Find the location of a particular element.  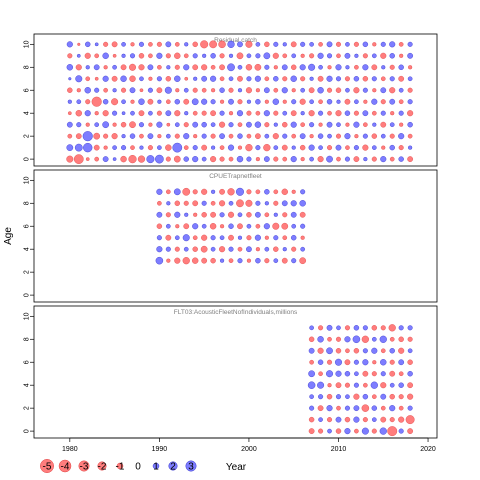

x-tick-label: 1980 is located at coordinates (70, 449).